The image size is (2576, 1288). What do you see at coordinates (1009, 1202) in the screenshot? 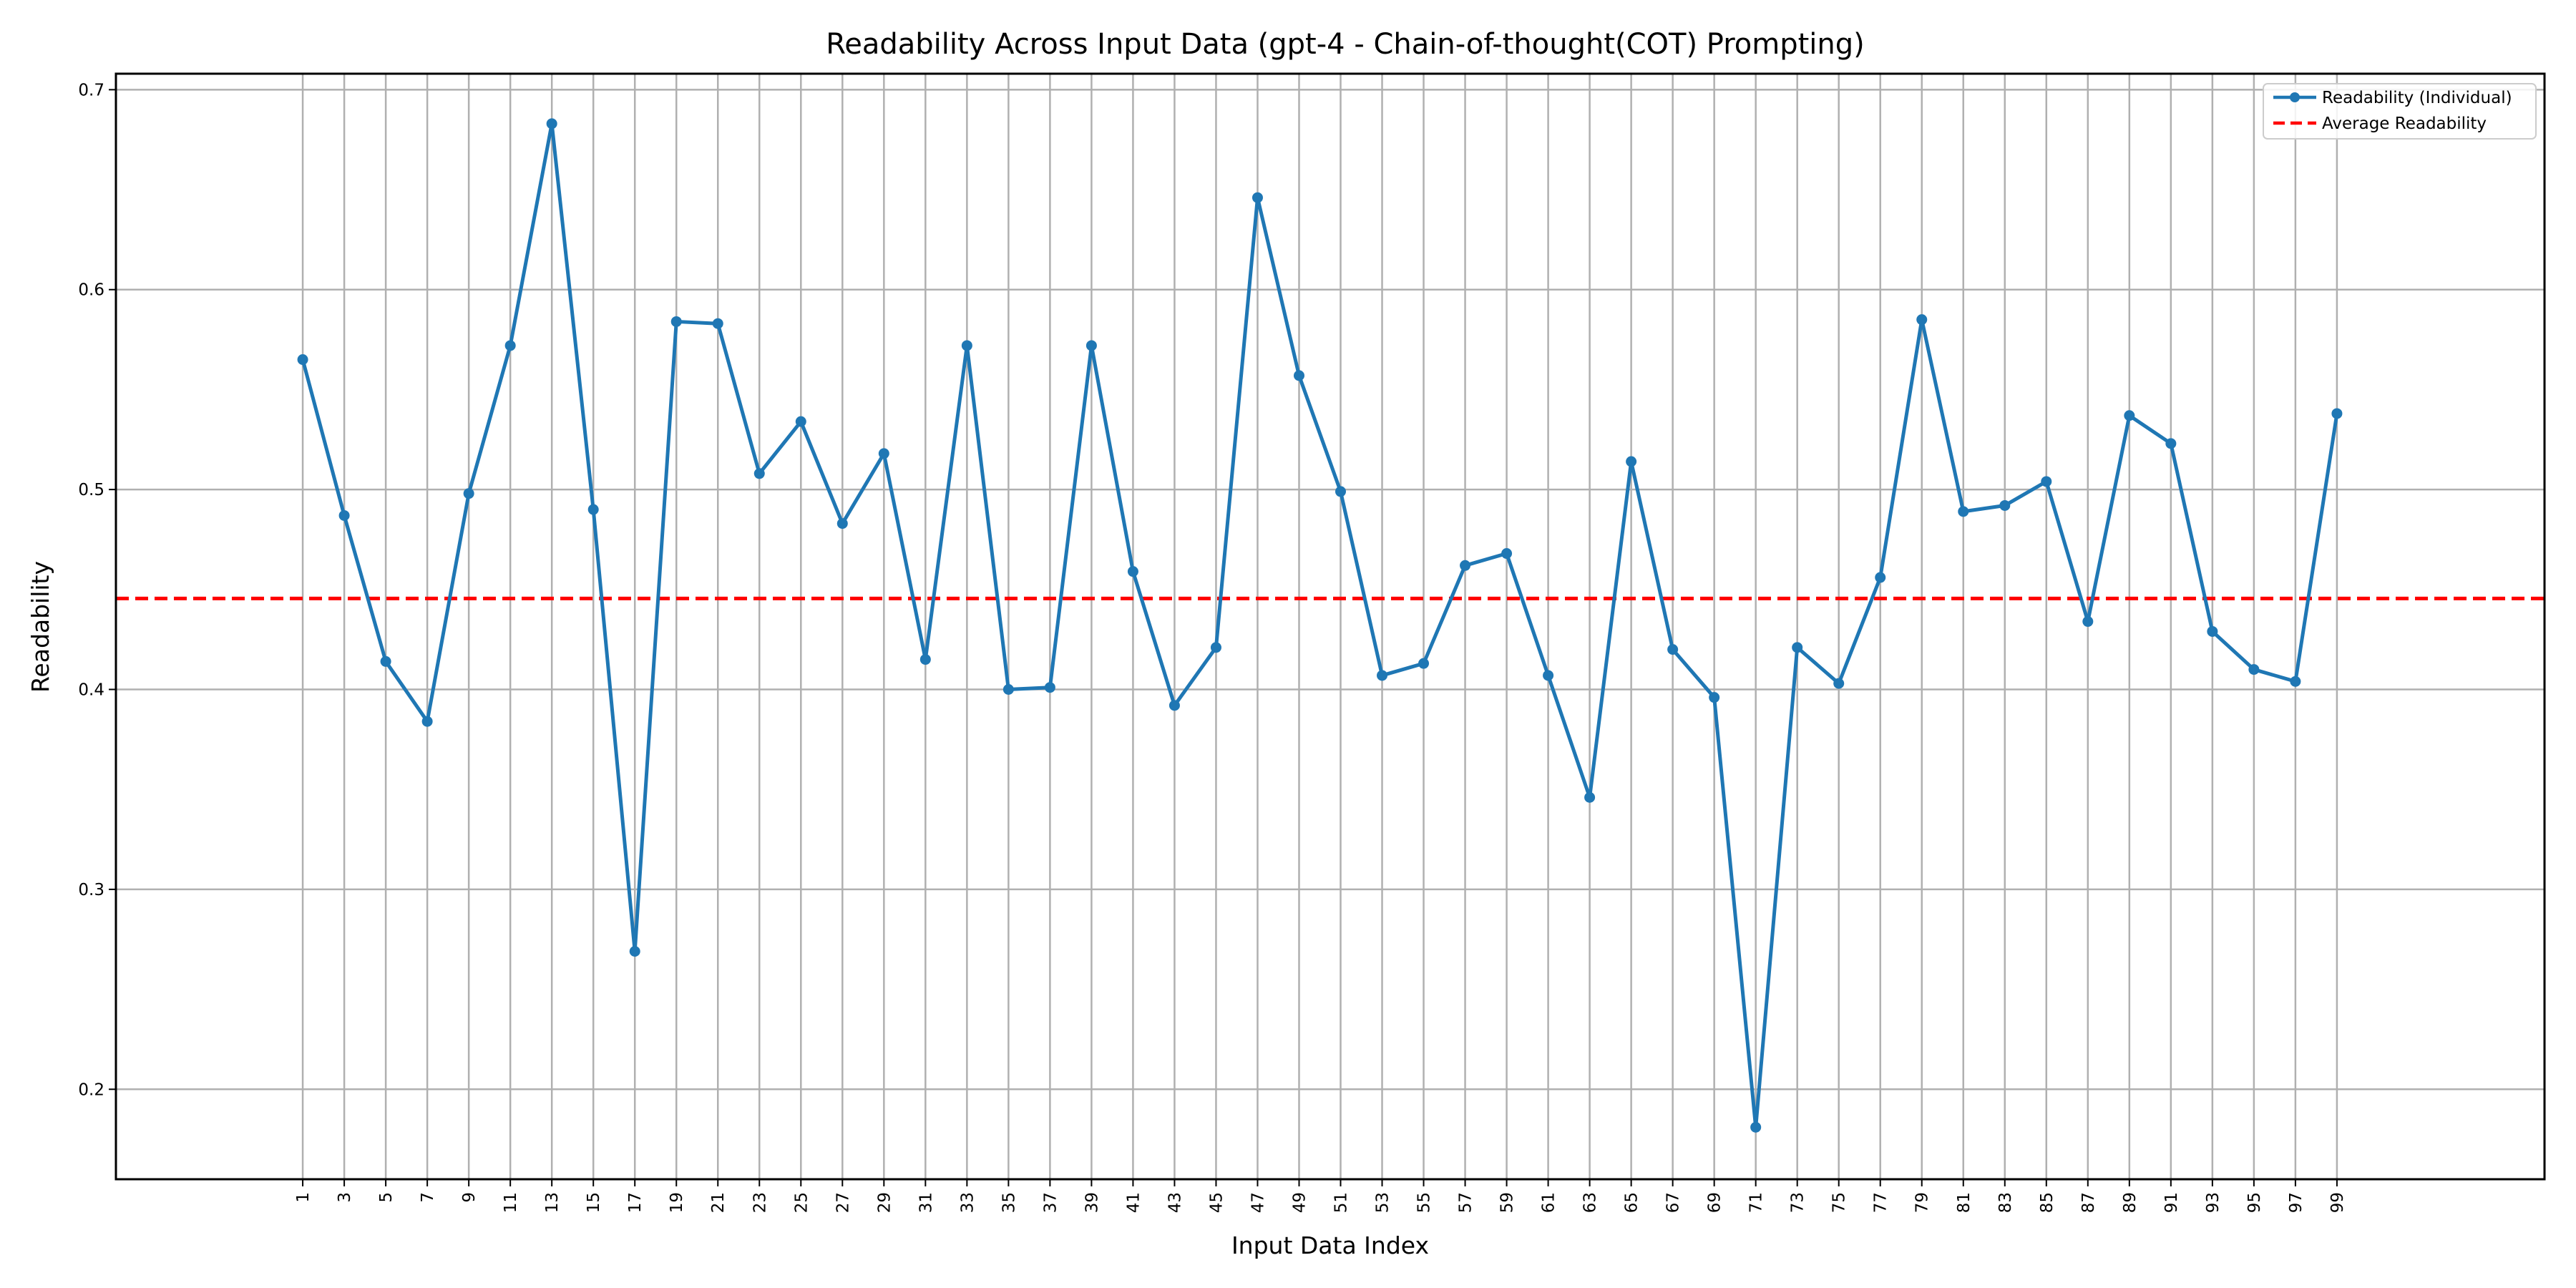
I see `x-tick-label: 35` at bounding box center [1009, 1202].